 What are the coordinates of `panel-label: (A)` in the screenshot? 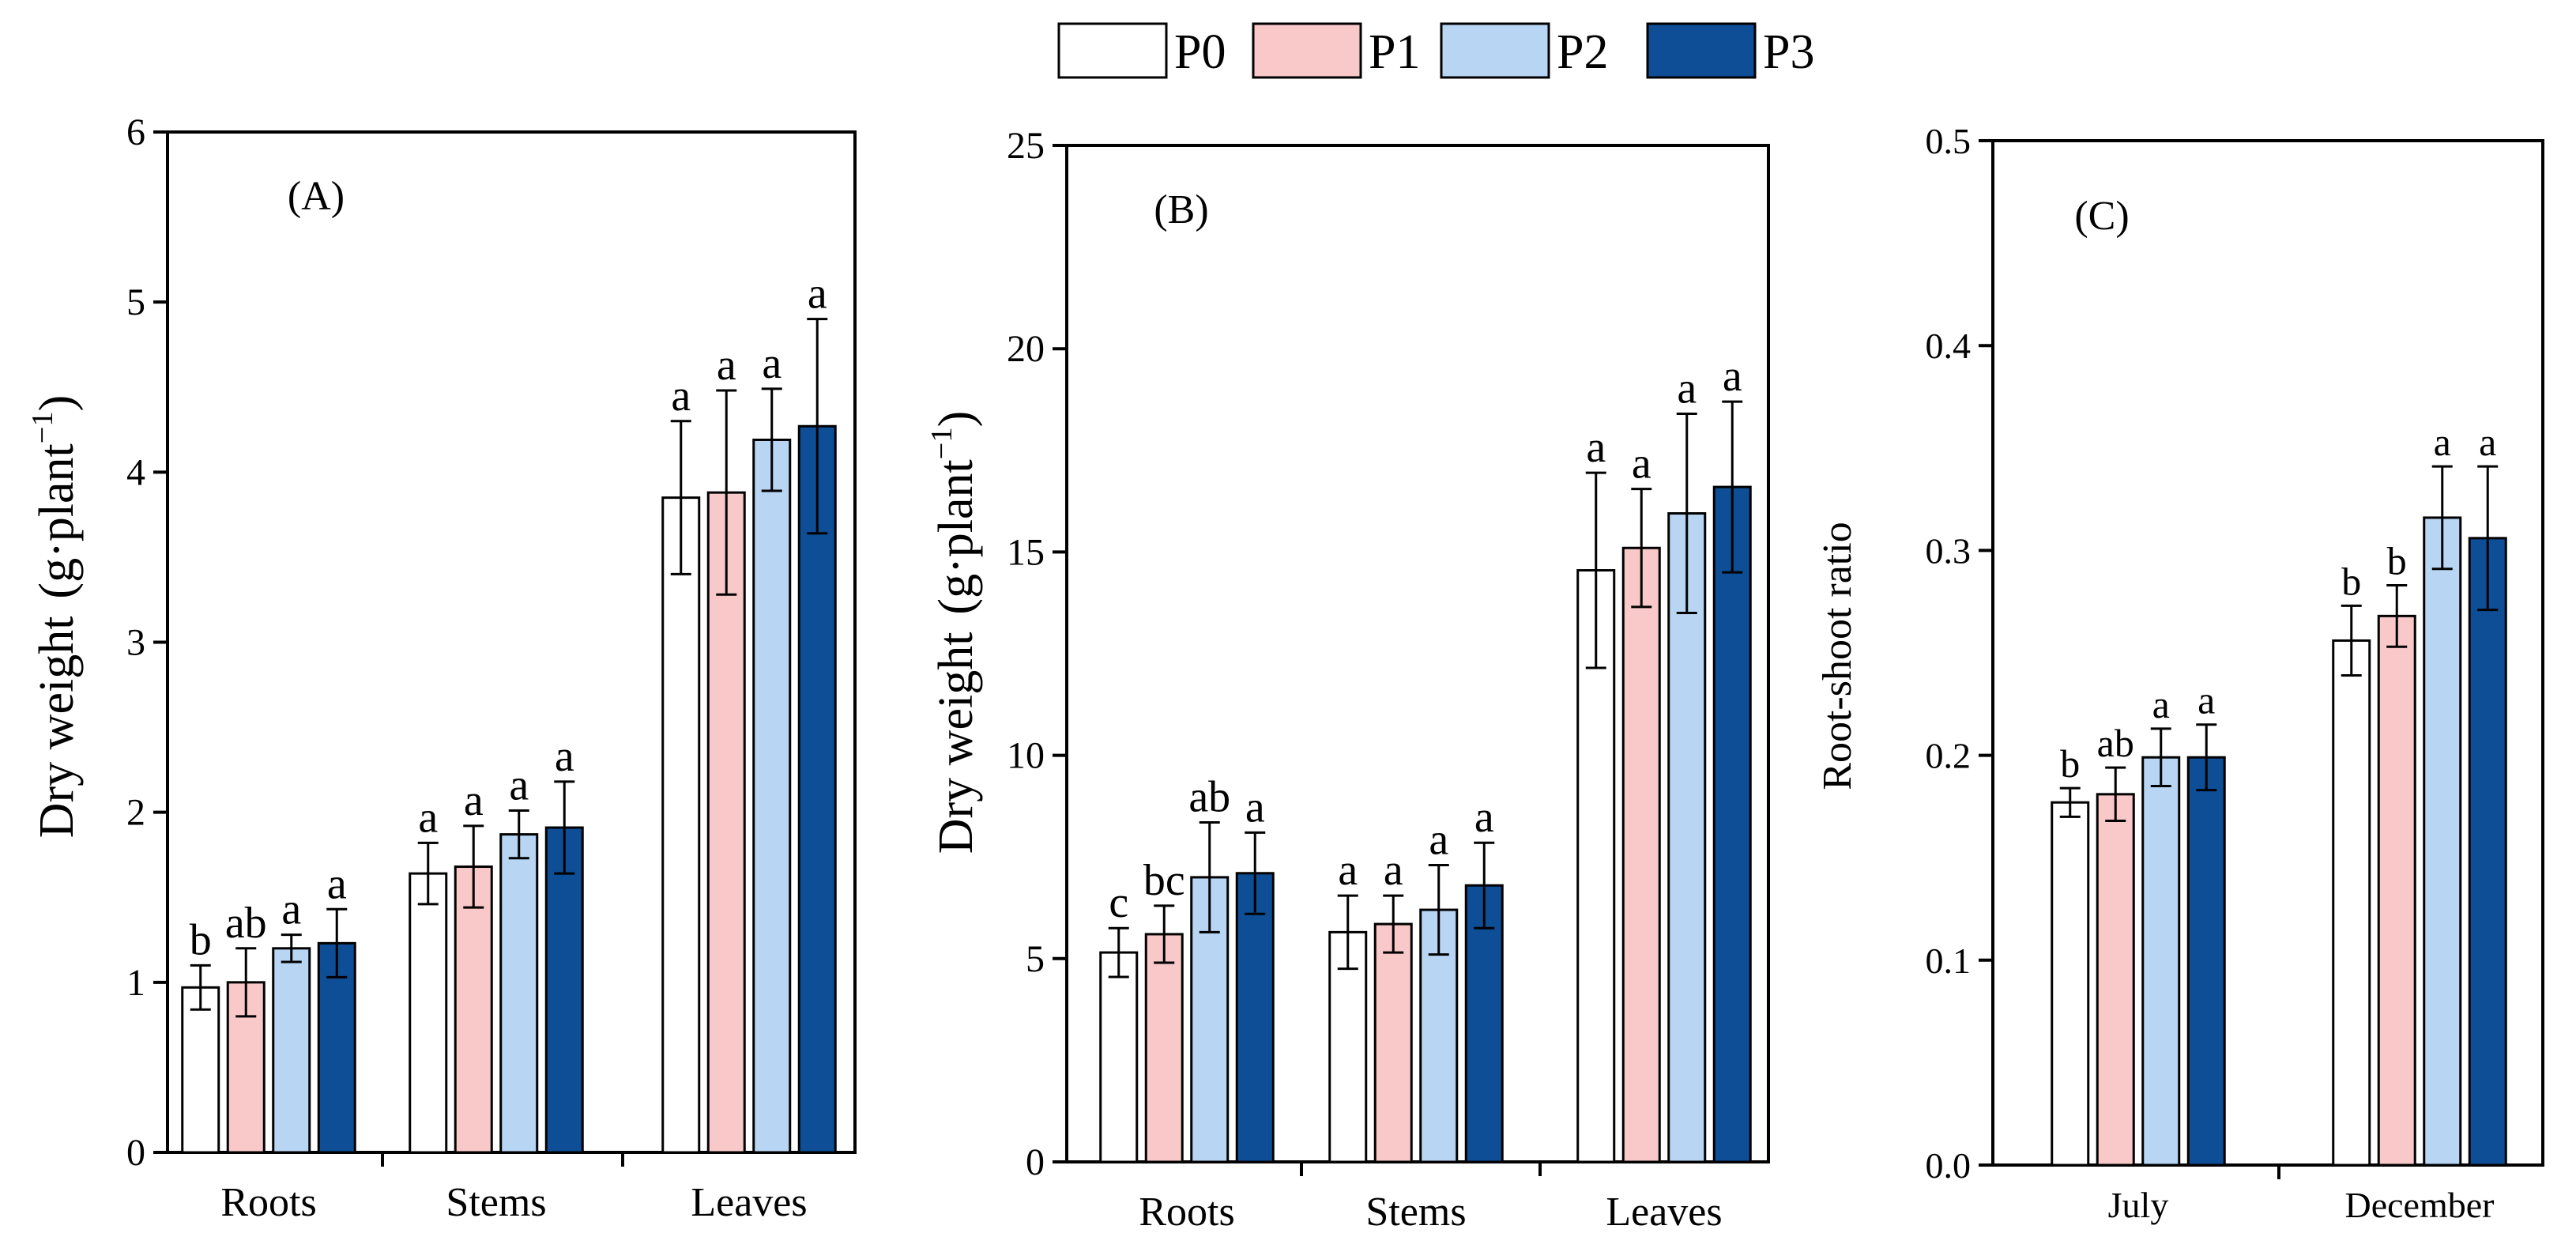 It's located at (316, 196).